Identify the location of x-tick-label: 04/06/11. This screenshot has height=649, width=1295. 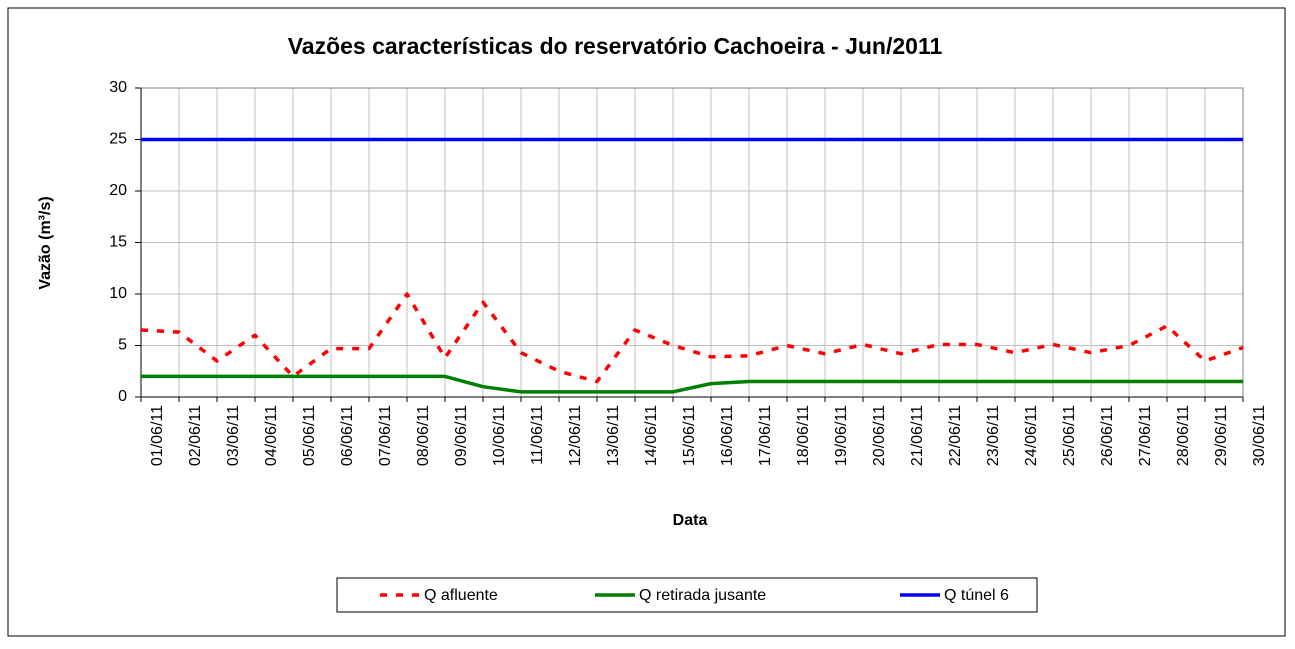
(271, 435).